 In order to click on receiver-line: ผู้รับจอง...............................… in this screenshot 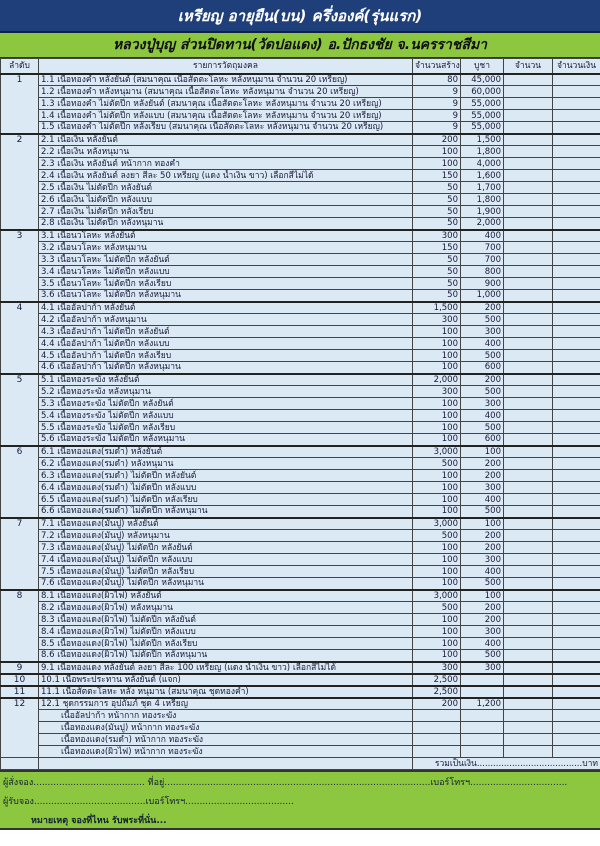, I will do `click(148, 802)`.